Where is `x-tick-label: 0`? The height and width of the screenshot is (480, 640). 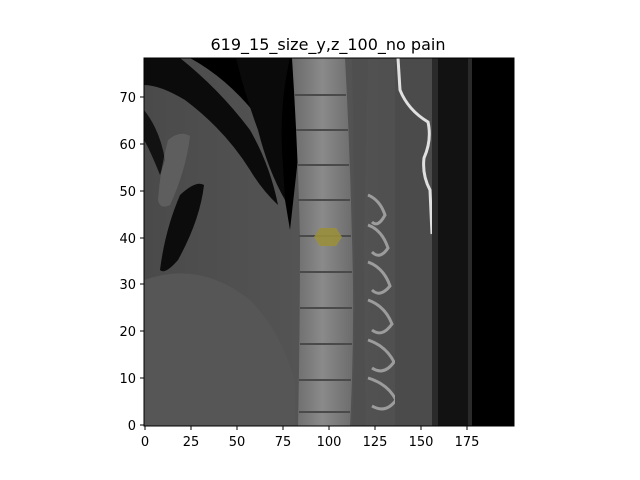
x-tick-label: 0 is located at coordinates (145, 442).